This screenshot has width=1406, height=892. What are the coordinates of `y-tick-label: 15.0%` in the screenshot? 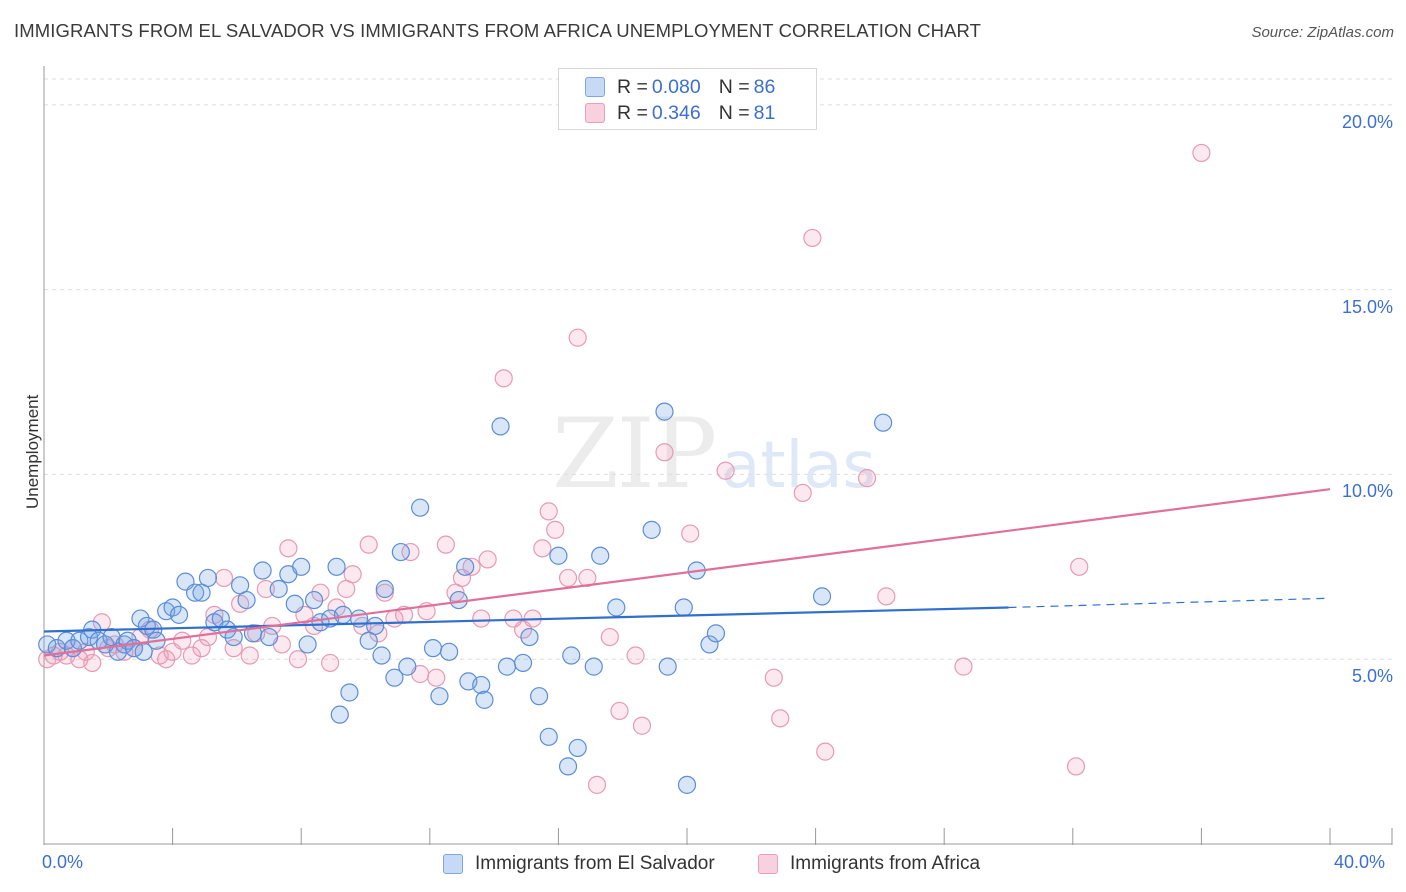 It's located at (1367, 306).